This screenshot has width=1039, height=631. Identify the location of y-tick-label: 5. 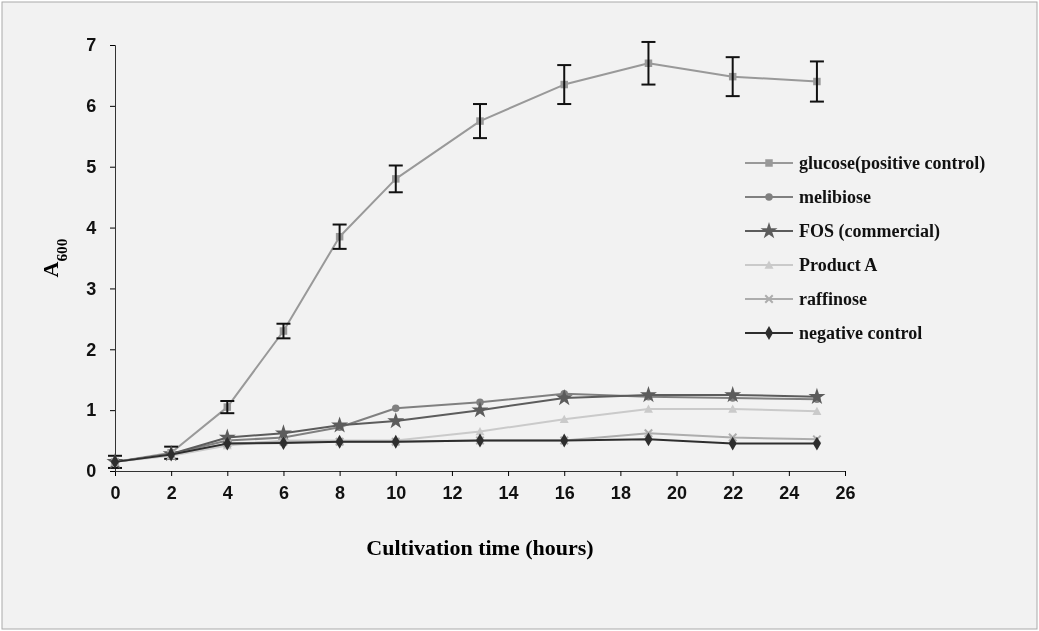
(91, 166).